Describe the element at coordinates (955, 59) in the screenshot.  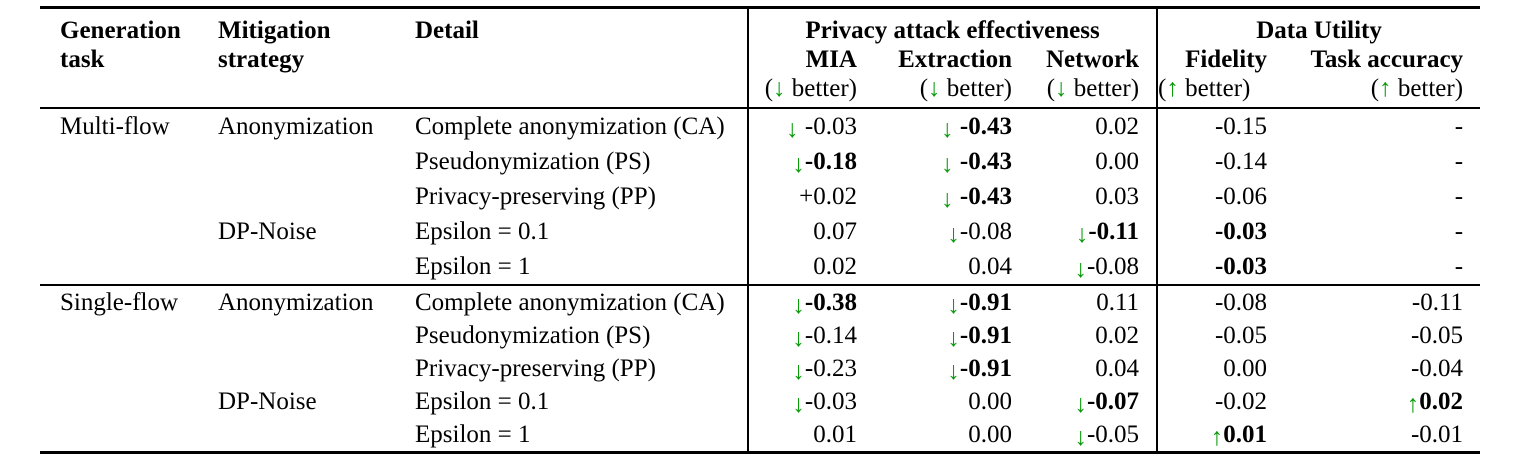
I see `col-header-extraction: Extraction` at that location.